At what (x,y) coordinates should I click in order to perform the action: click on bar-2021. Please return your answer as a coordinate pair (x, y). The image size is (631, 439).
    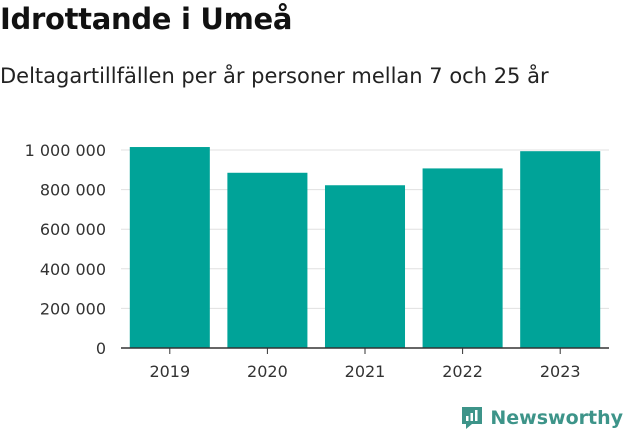
    Looking at the image, I should click on (365, 266).